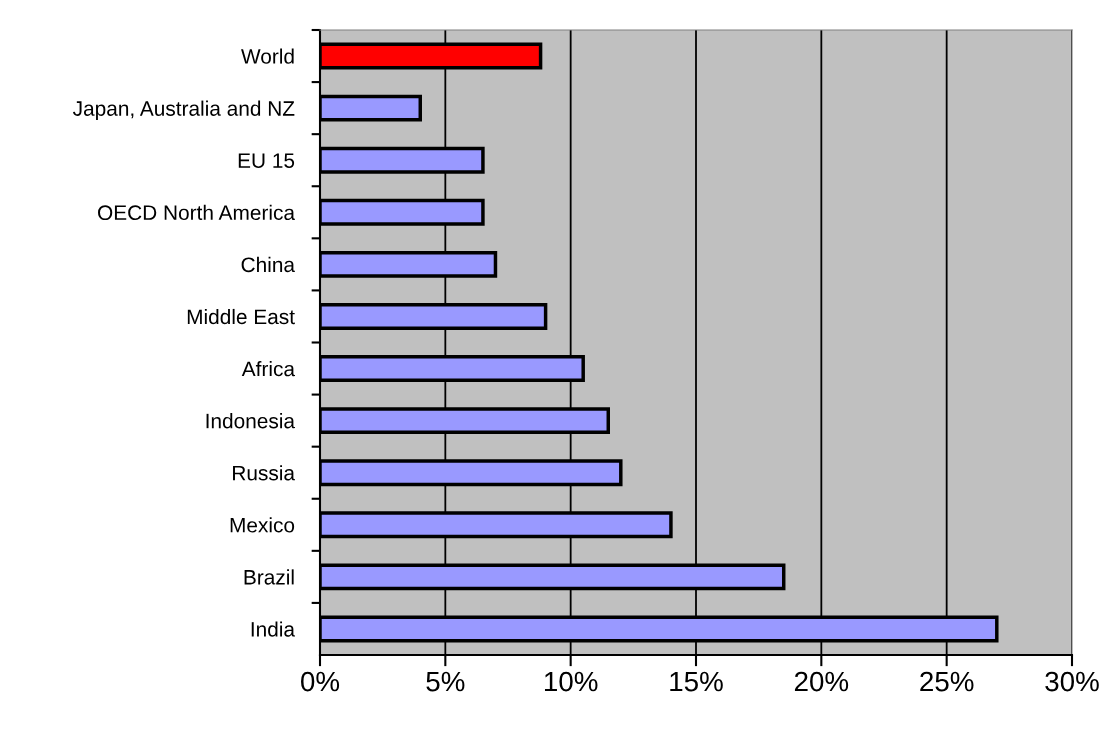 Image resolution: width=1115 pixels, height=733 pixels. Describe the element at coordinates (320, 681) in the screenshot. I see `x-tick-label: 0%` at that location.